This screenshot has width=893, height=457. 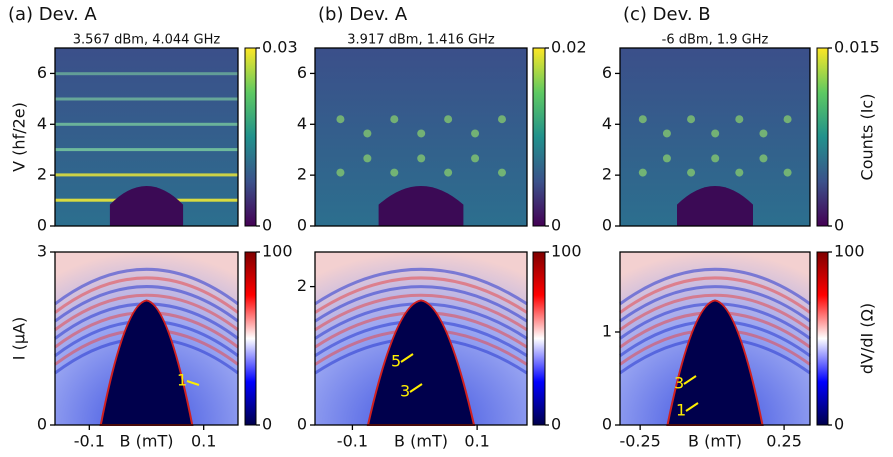 What do you see at coordinates (607, 330) in the screenshot?
I see `y-tick-label: 1` at bounding box center [607, 330].